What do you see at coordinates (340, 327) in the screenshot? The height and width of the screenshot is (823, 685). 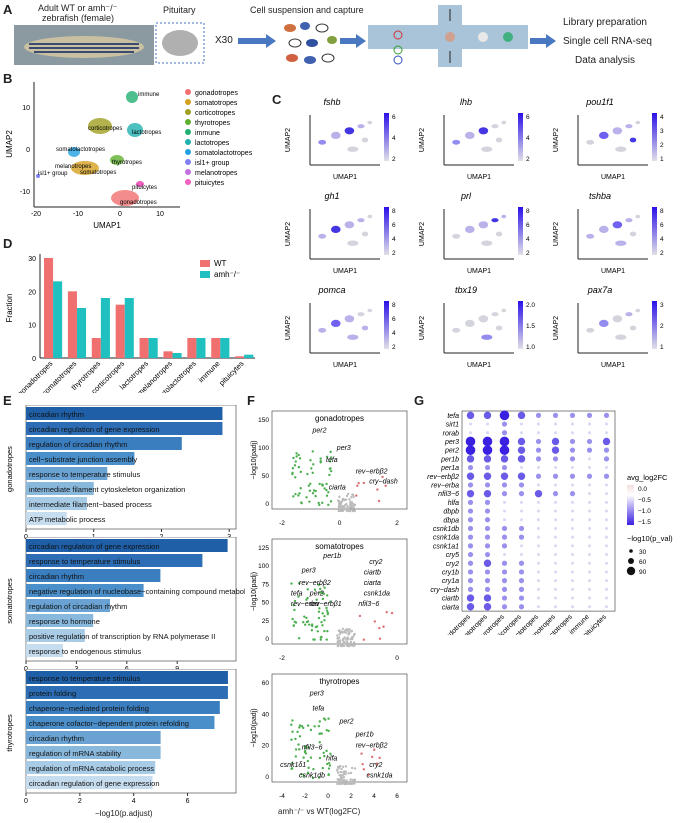 I see `feature-plot-pomca: pomca UMAP1 UMAP2 8 6 4 2` at bounding box center [340, 327].